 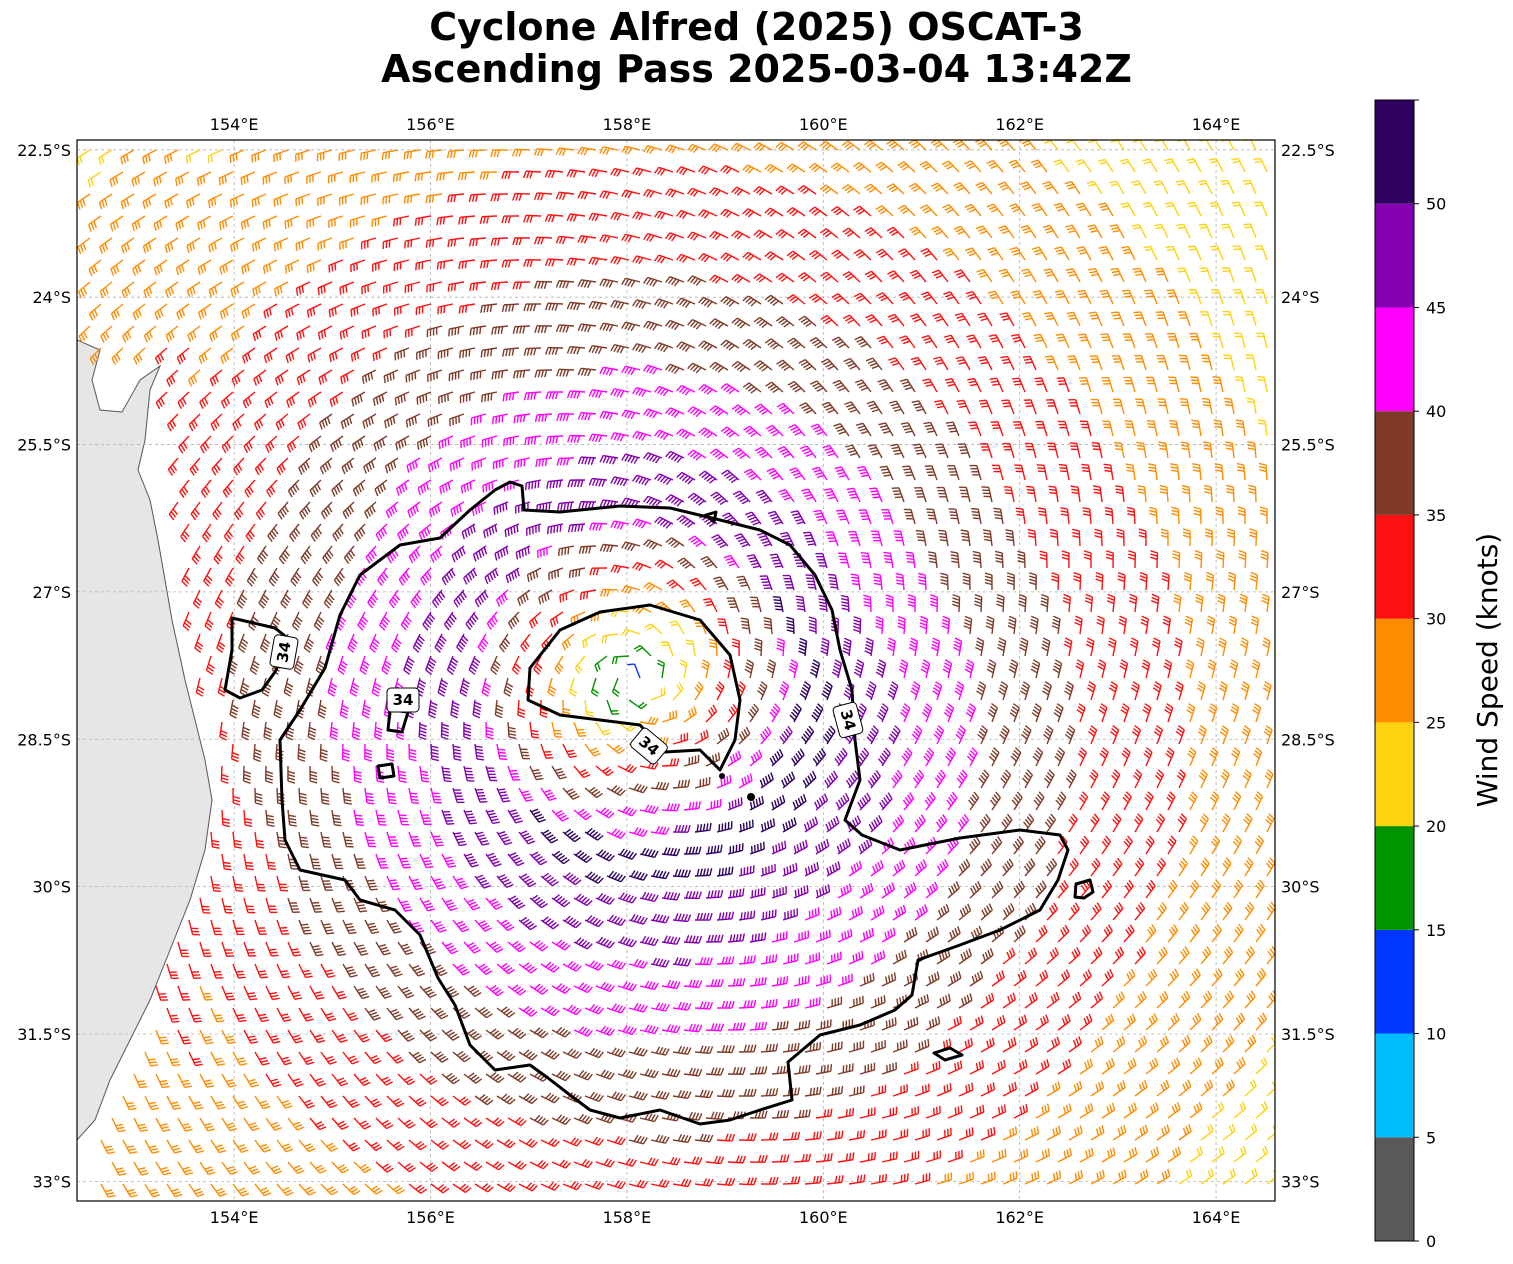 I want to click on lon-tick-label-bottom: 164°E, so click(x=1216, y=1217).